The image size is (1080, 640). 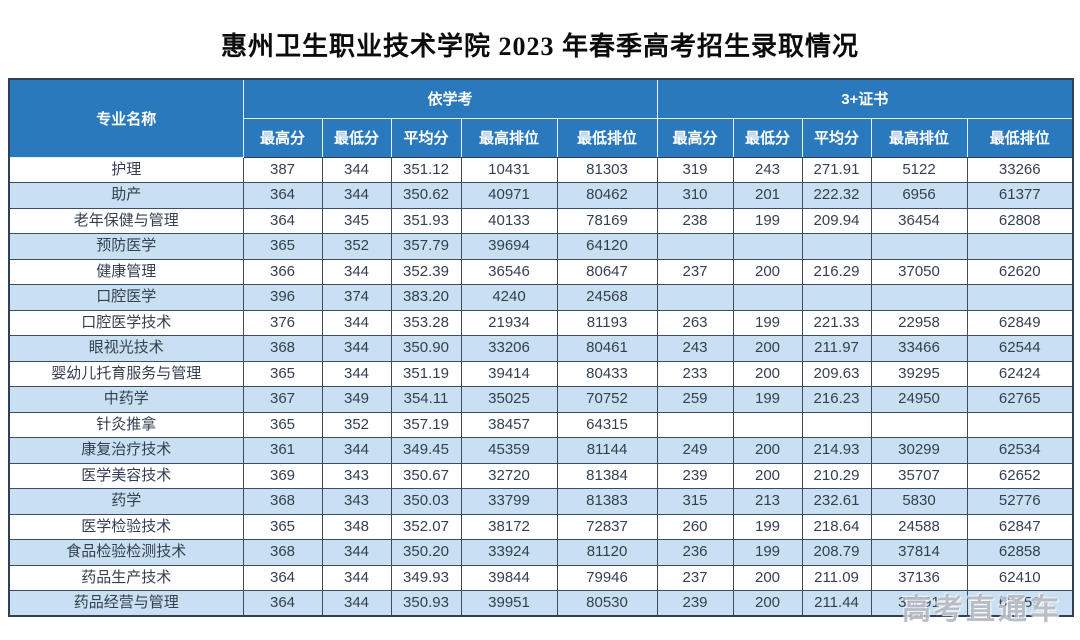 I want to click on score-cell: 349, so click(x=356, y=399).